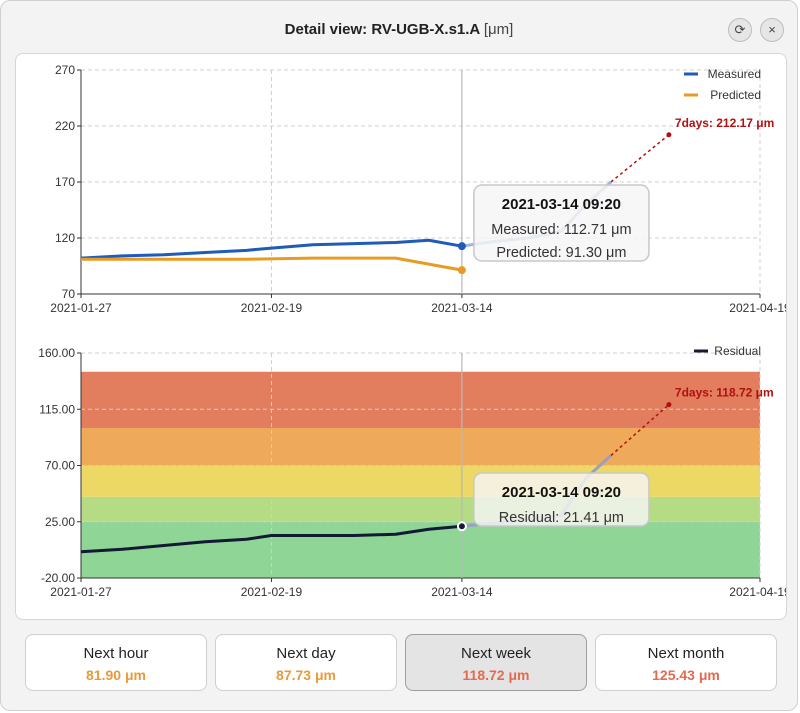  Describe the element at coordinates (271, 539) in the screenshot. I see `series-line-residual` at that location.